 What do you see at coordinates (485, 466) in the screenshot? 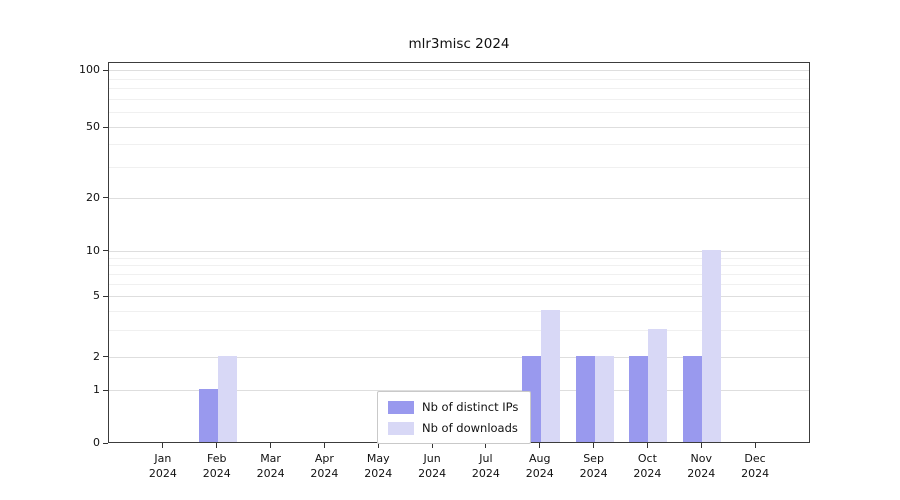
I see `x-tick-label-jul: Jul 2024` at bounding box center [485, 466].